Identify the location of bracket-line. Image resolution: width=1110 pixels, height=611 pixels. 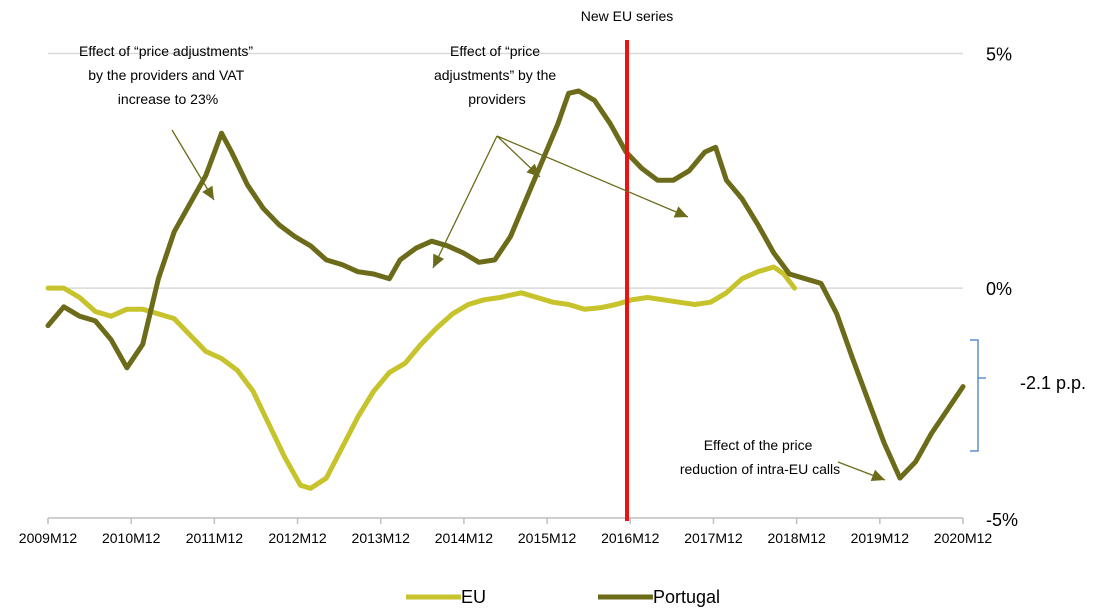
(978, 395).